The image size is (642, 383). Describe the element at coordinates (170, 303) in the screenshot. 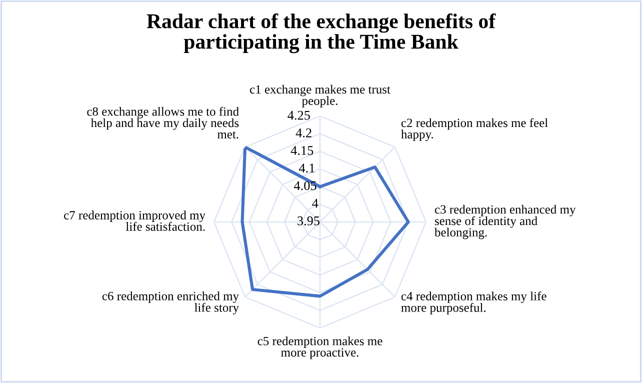

I see `spoke-label: c6 redemption enriched my life story` at that location.